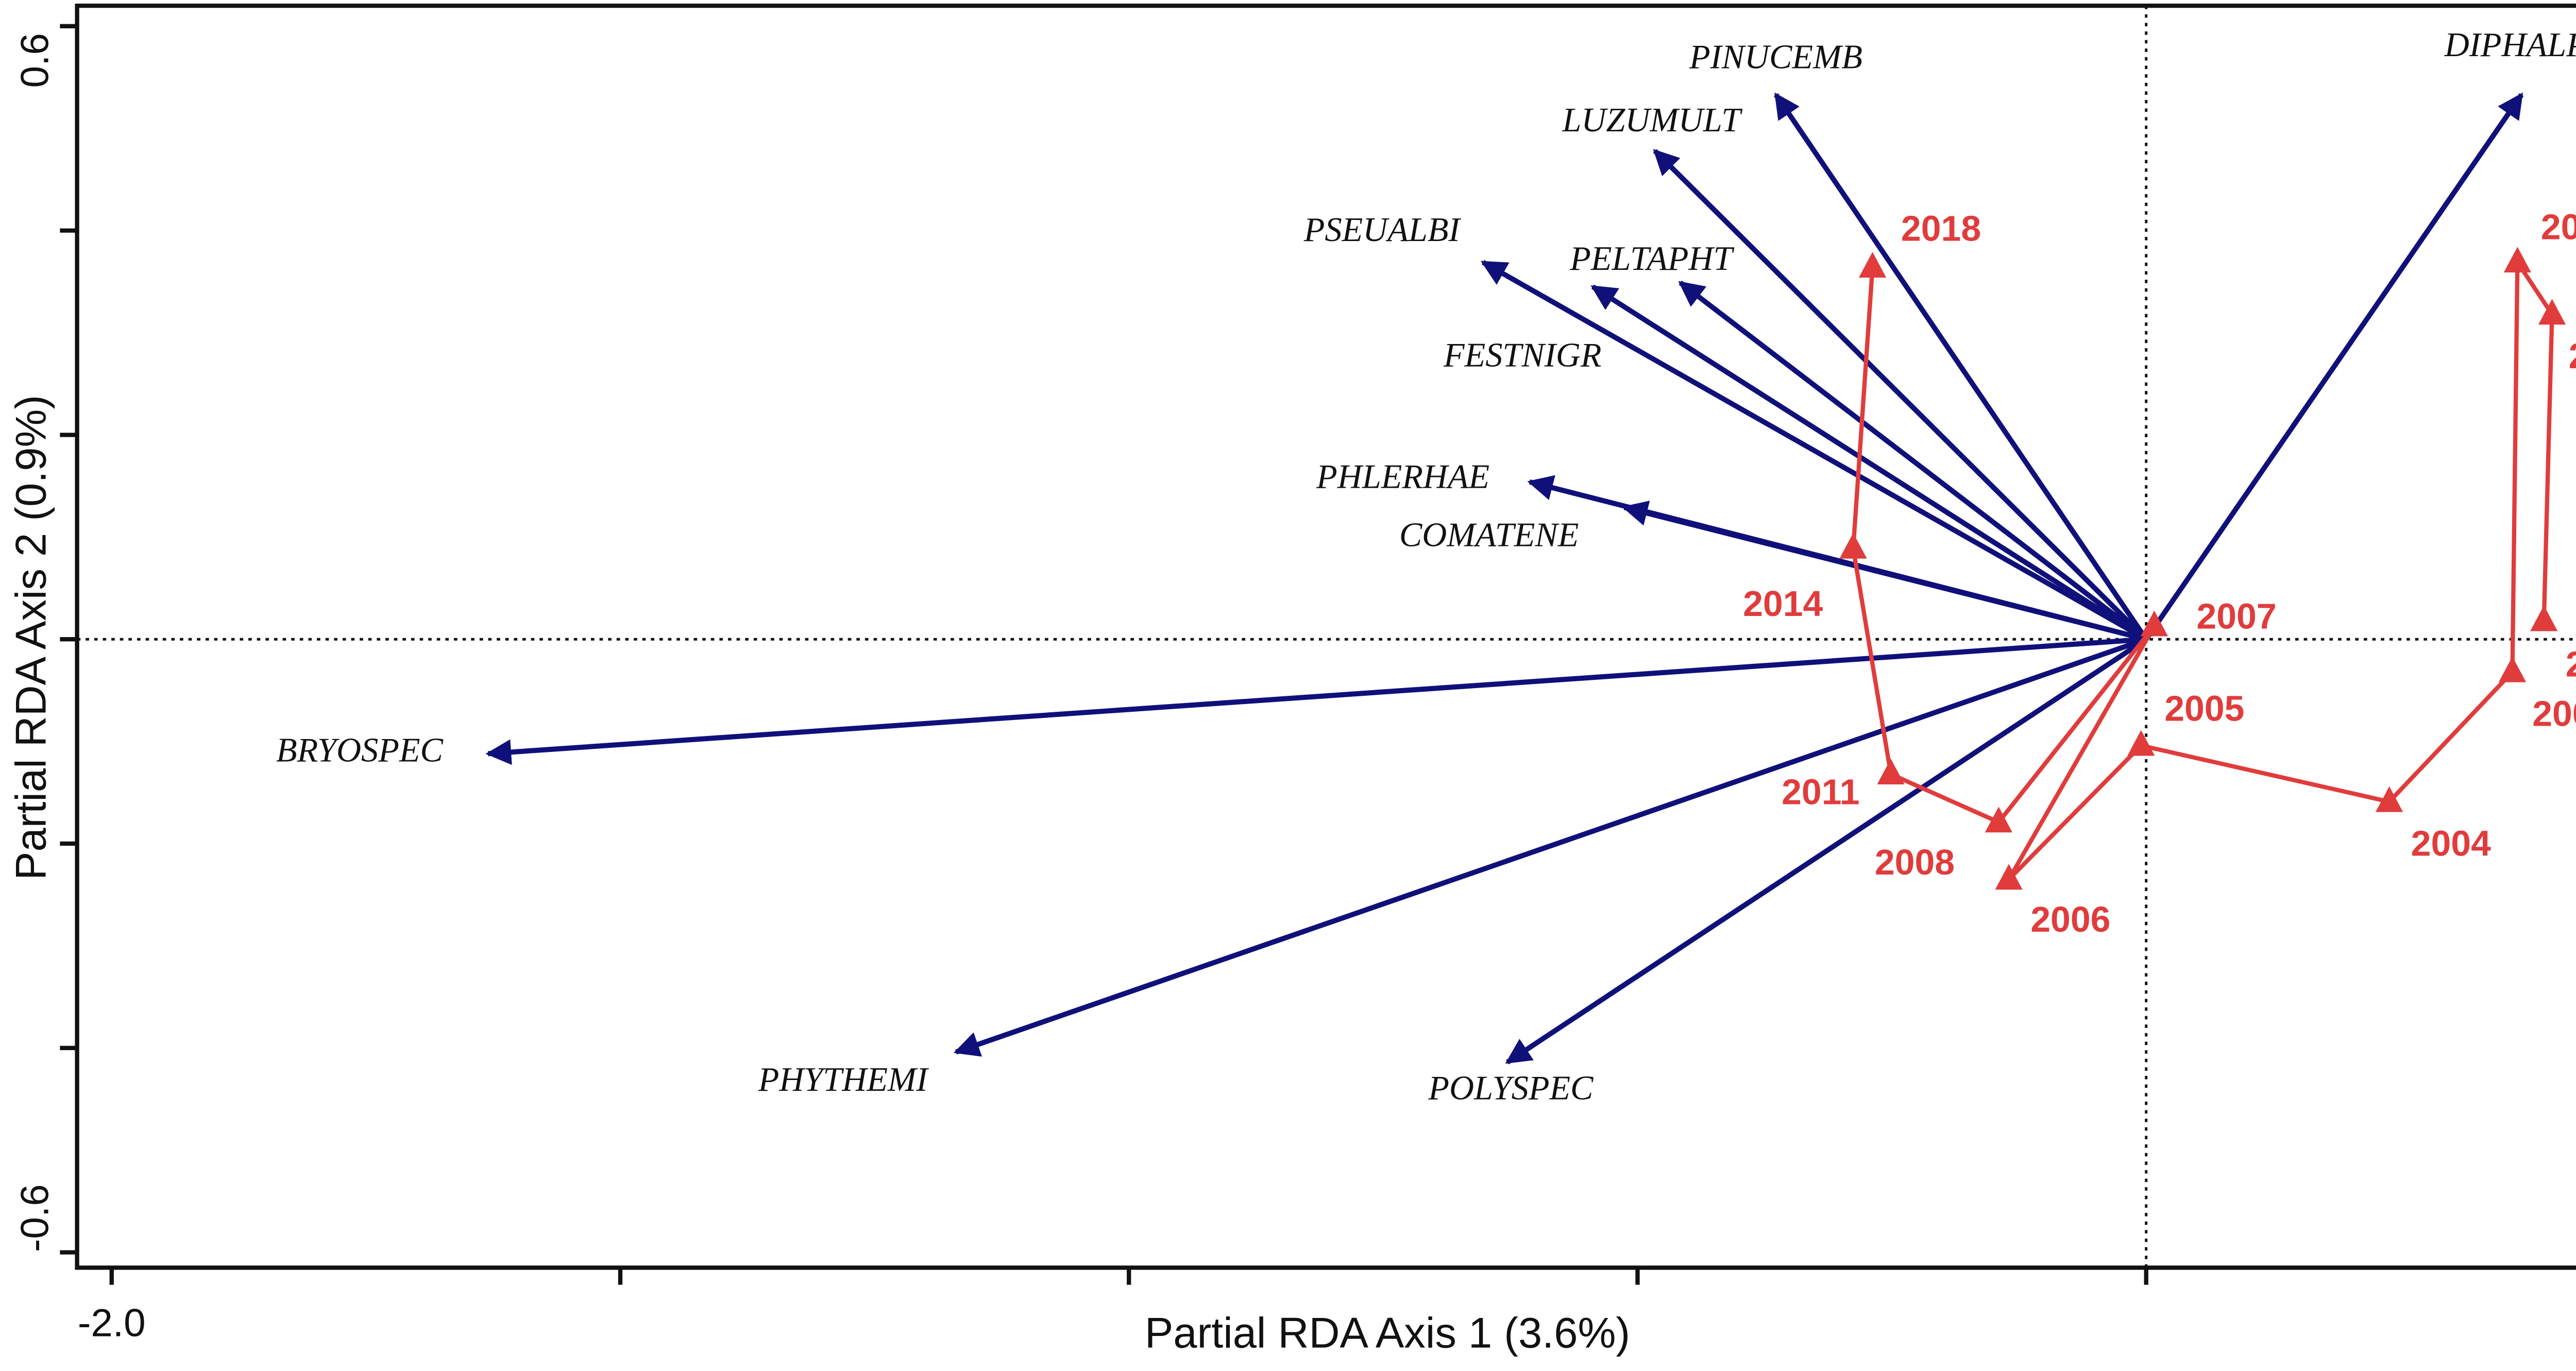 The width and height of the screenshot is (2576, 1371). I want to click on site-label: 2008, so click(1915, 862).